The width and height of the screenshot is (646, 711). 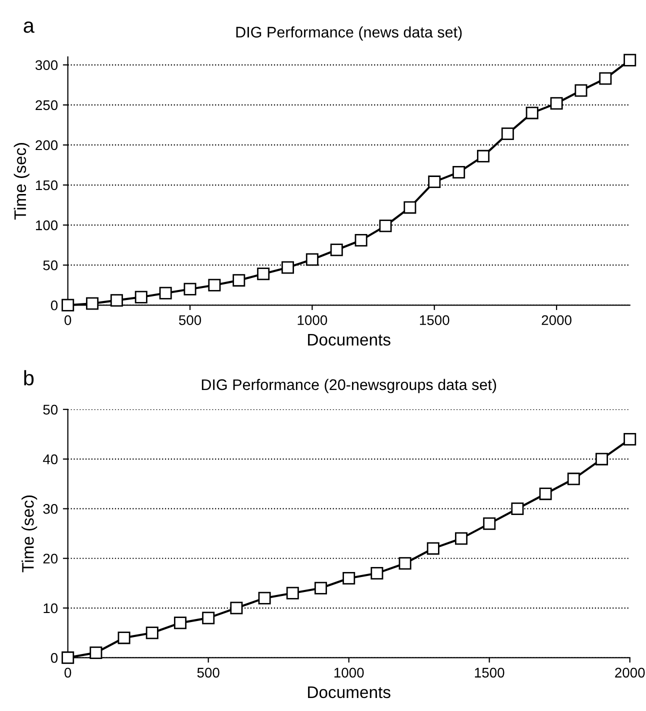 I want to click on text: b, so click(x=29, y=378).